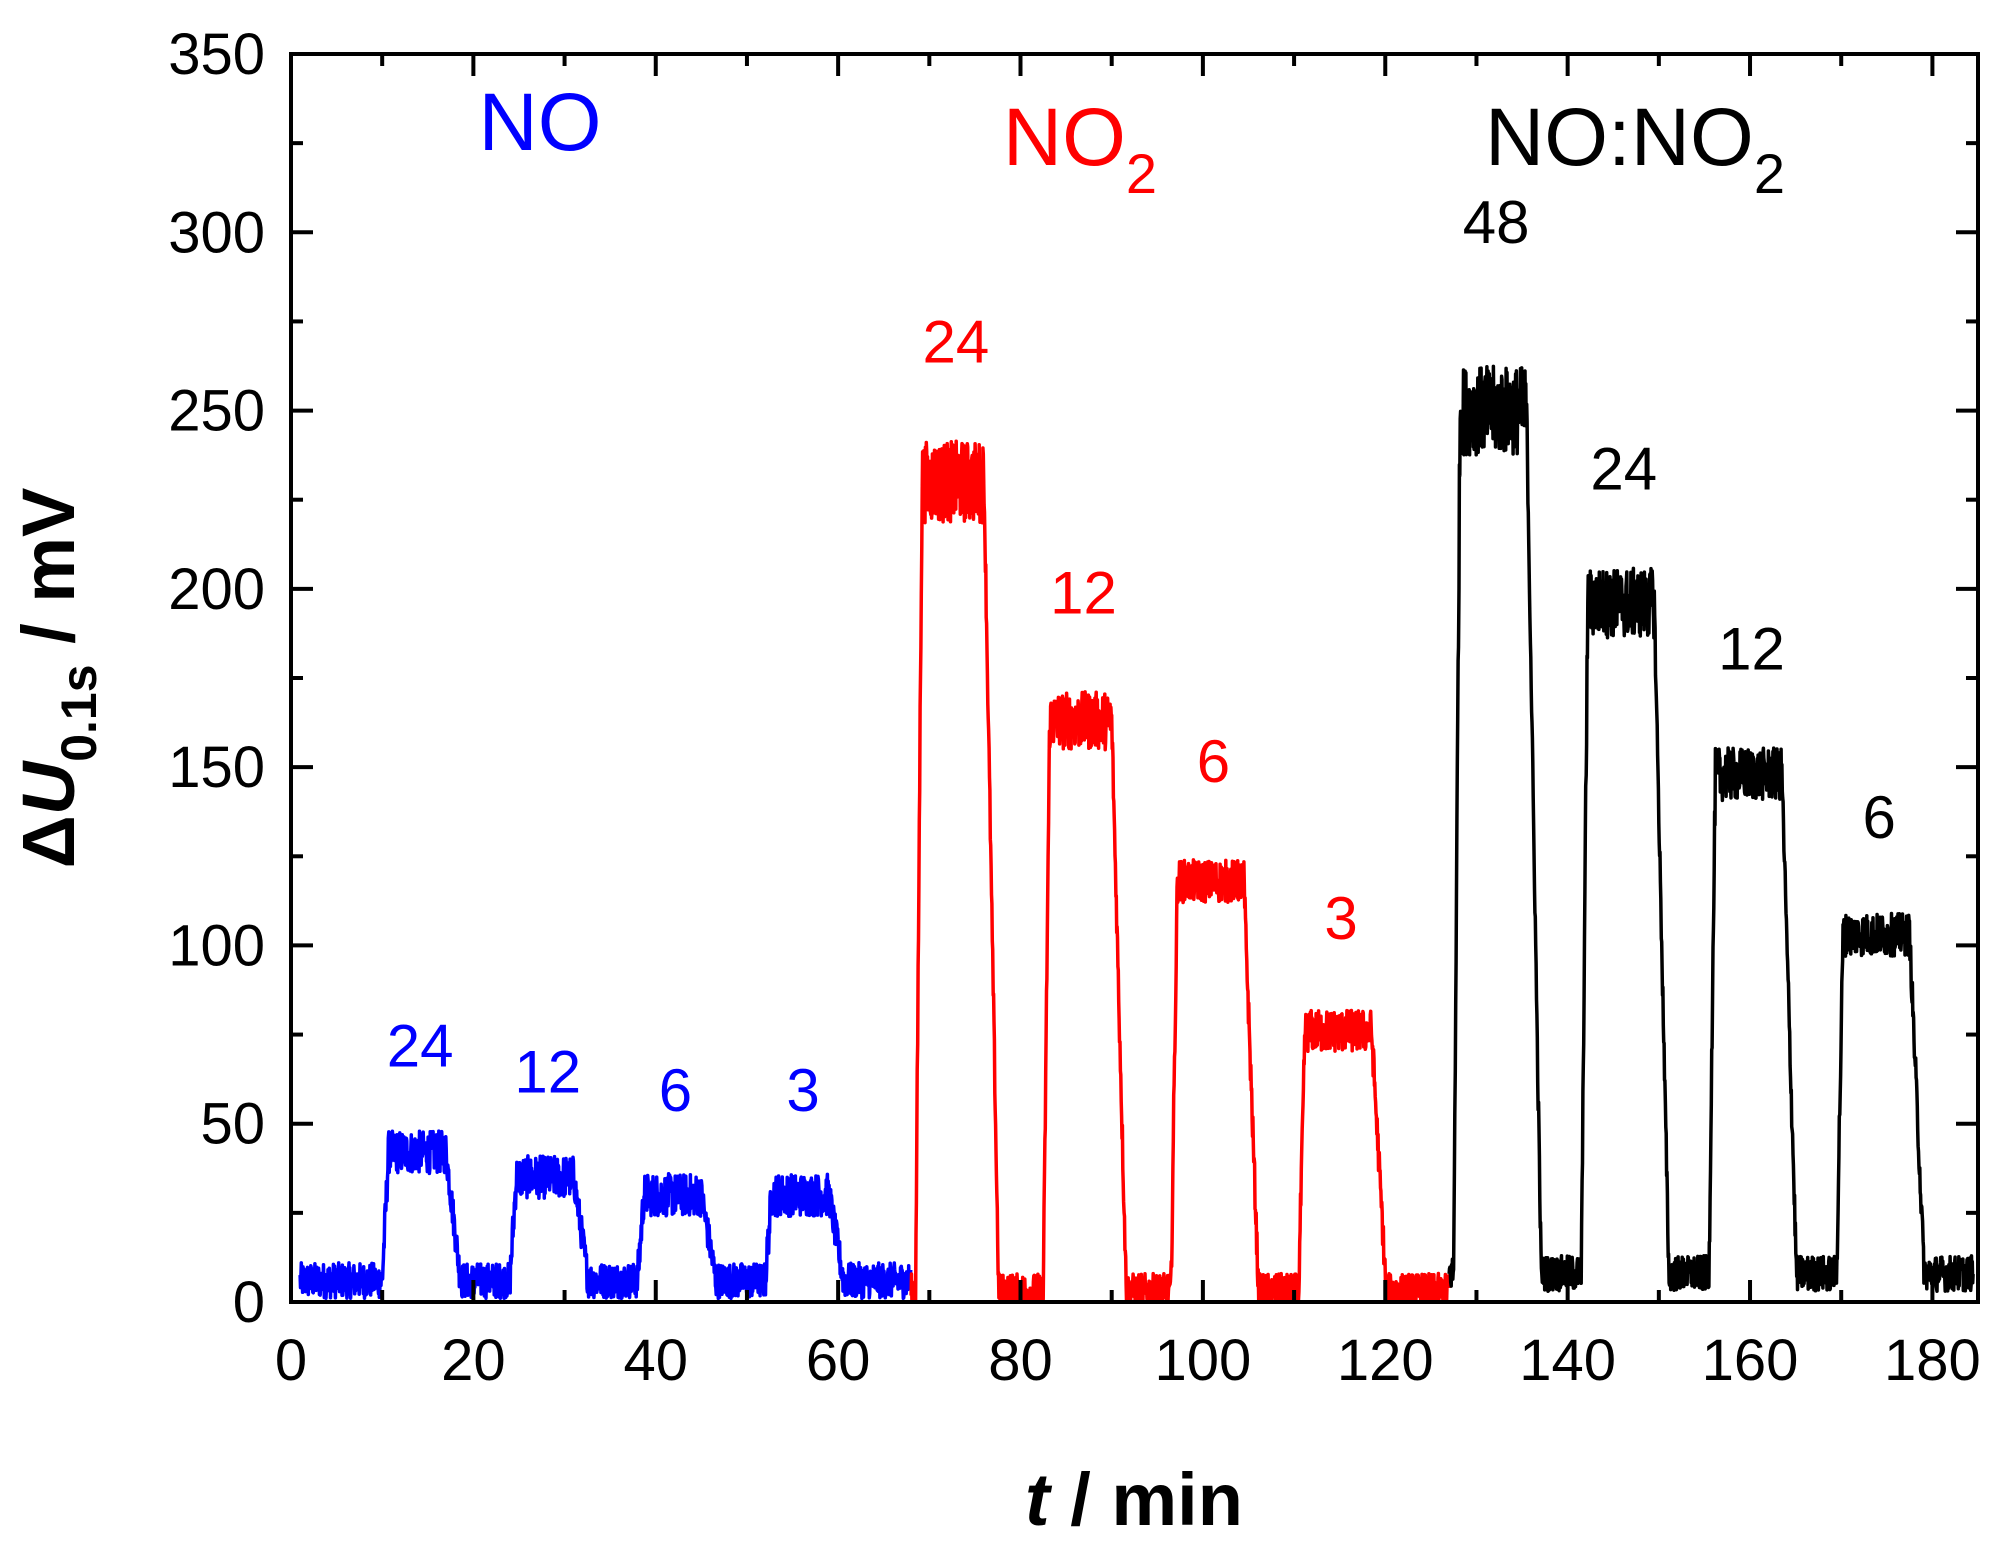 This screenshot has width=1999, height=1550. Describe the element at coordinates (216, 232) in the screenshot. I see `y-tick-label: 300` at that location.